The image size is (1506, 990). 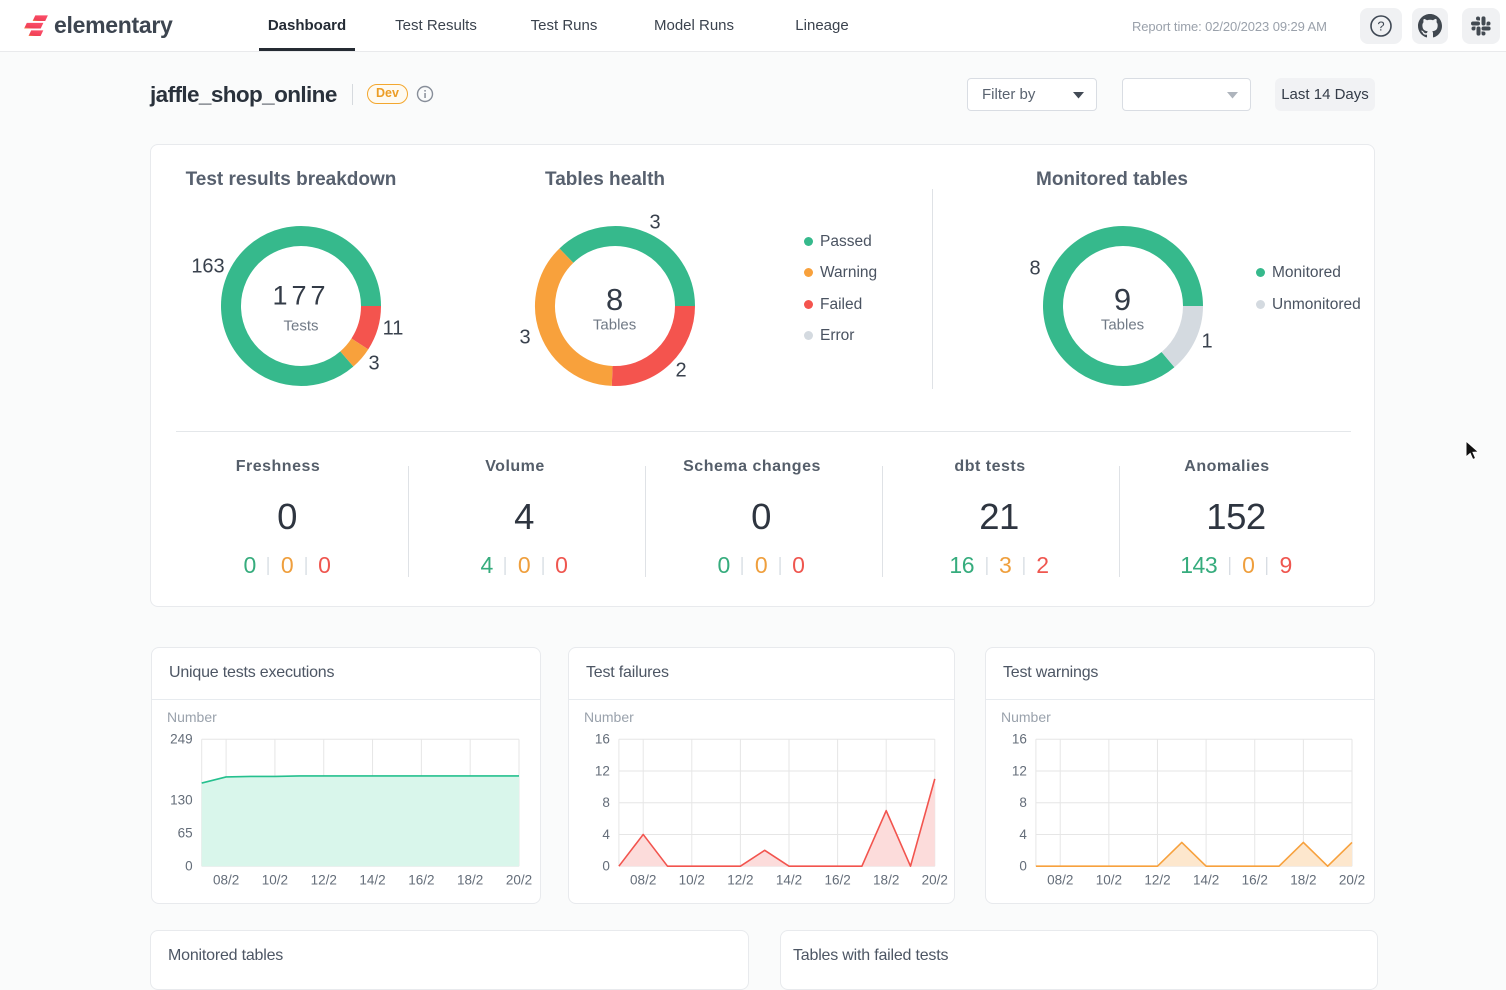 What do you see at coordinates (185, 833) in the screenshot?
I see `svg-text: 65` at bounding box center [185, 833].